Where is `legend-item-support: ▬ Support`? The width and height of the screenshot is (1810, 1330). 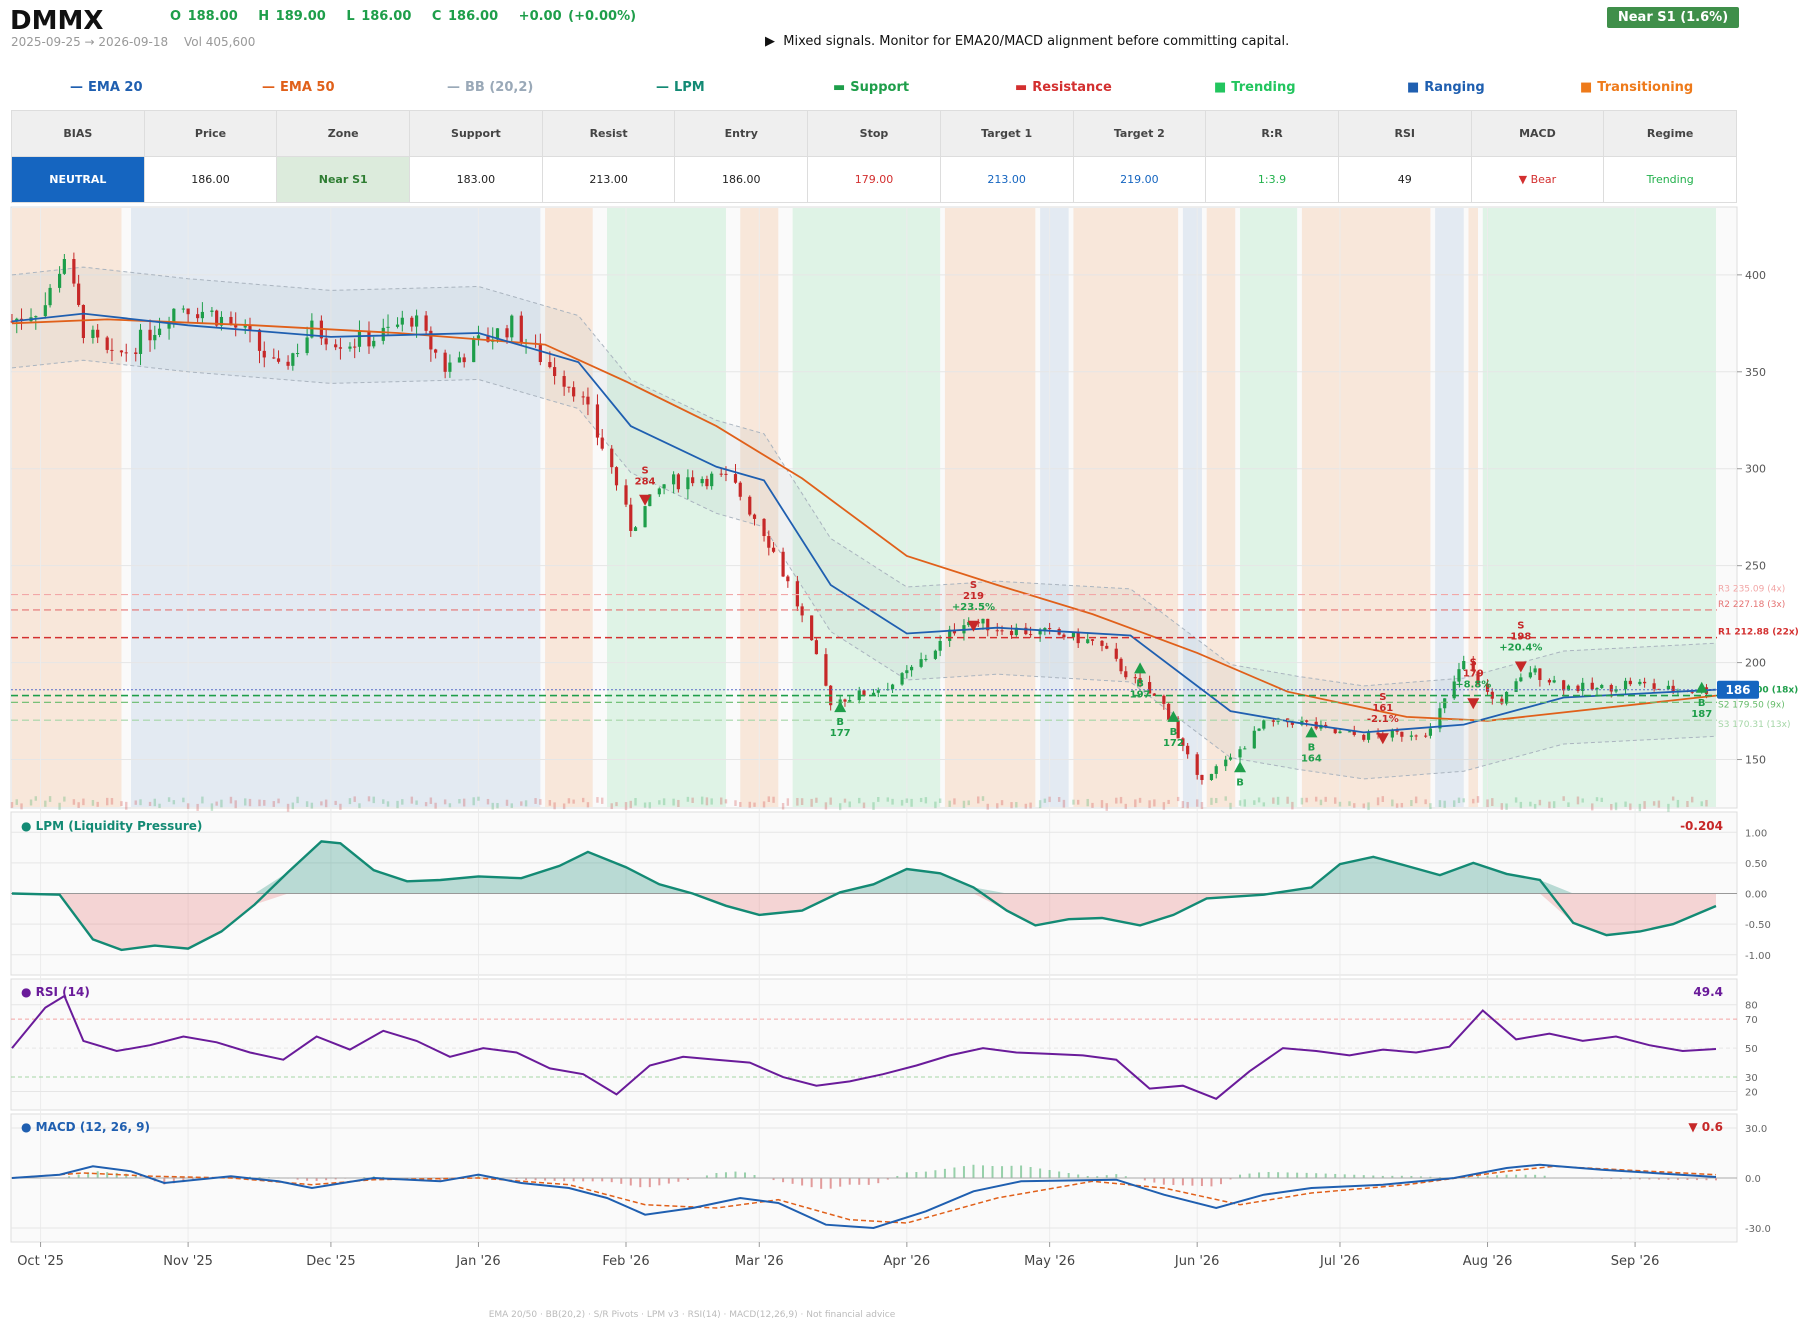 legend-item-support: ▬ Support is located at coordinates (871, 87).